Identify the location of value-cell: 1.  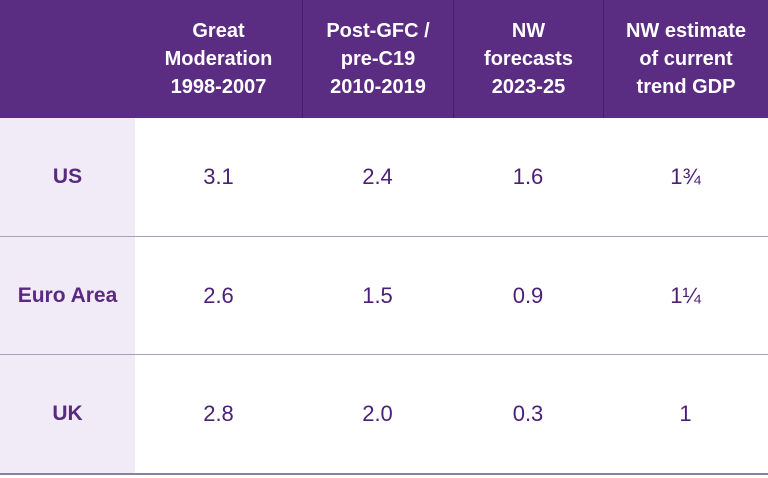
(685, 414).